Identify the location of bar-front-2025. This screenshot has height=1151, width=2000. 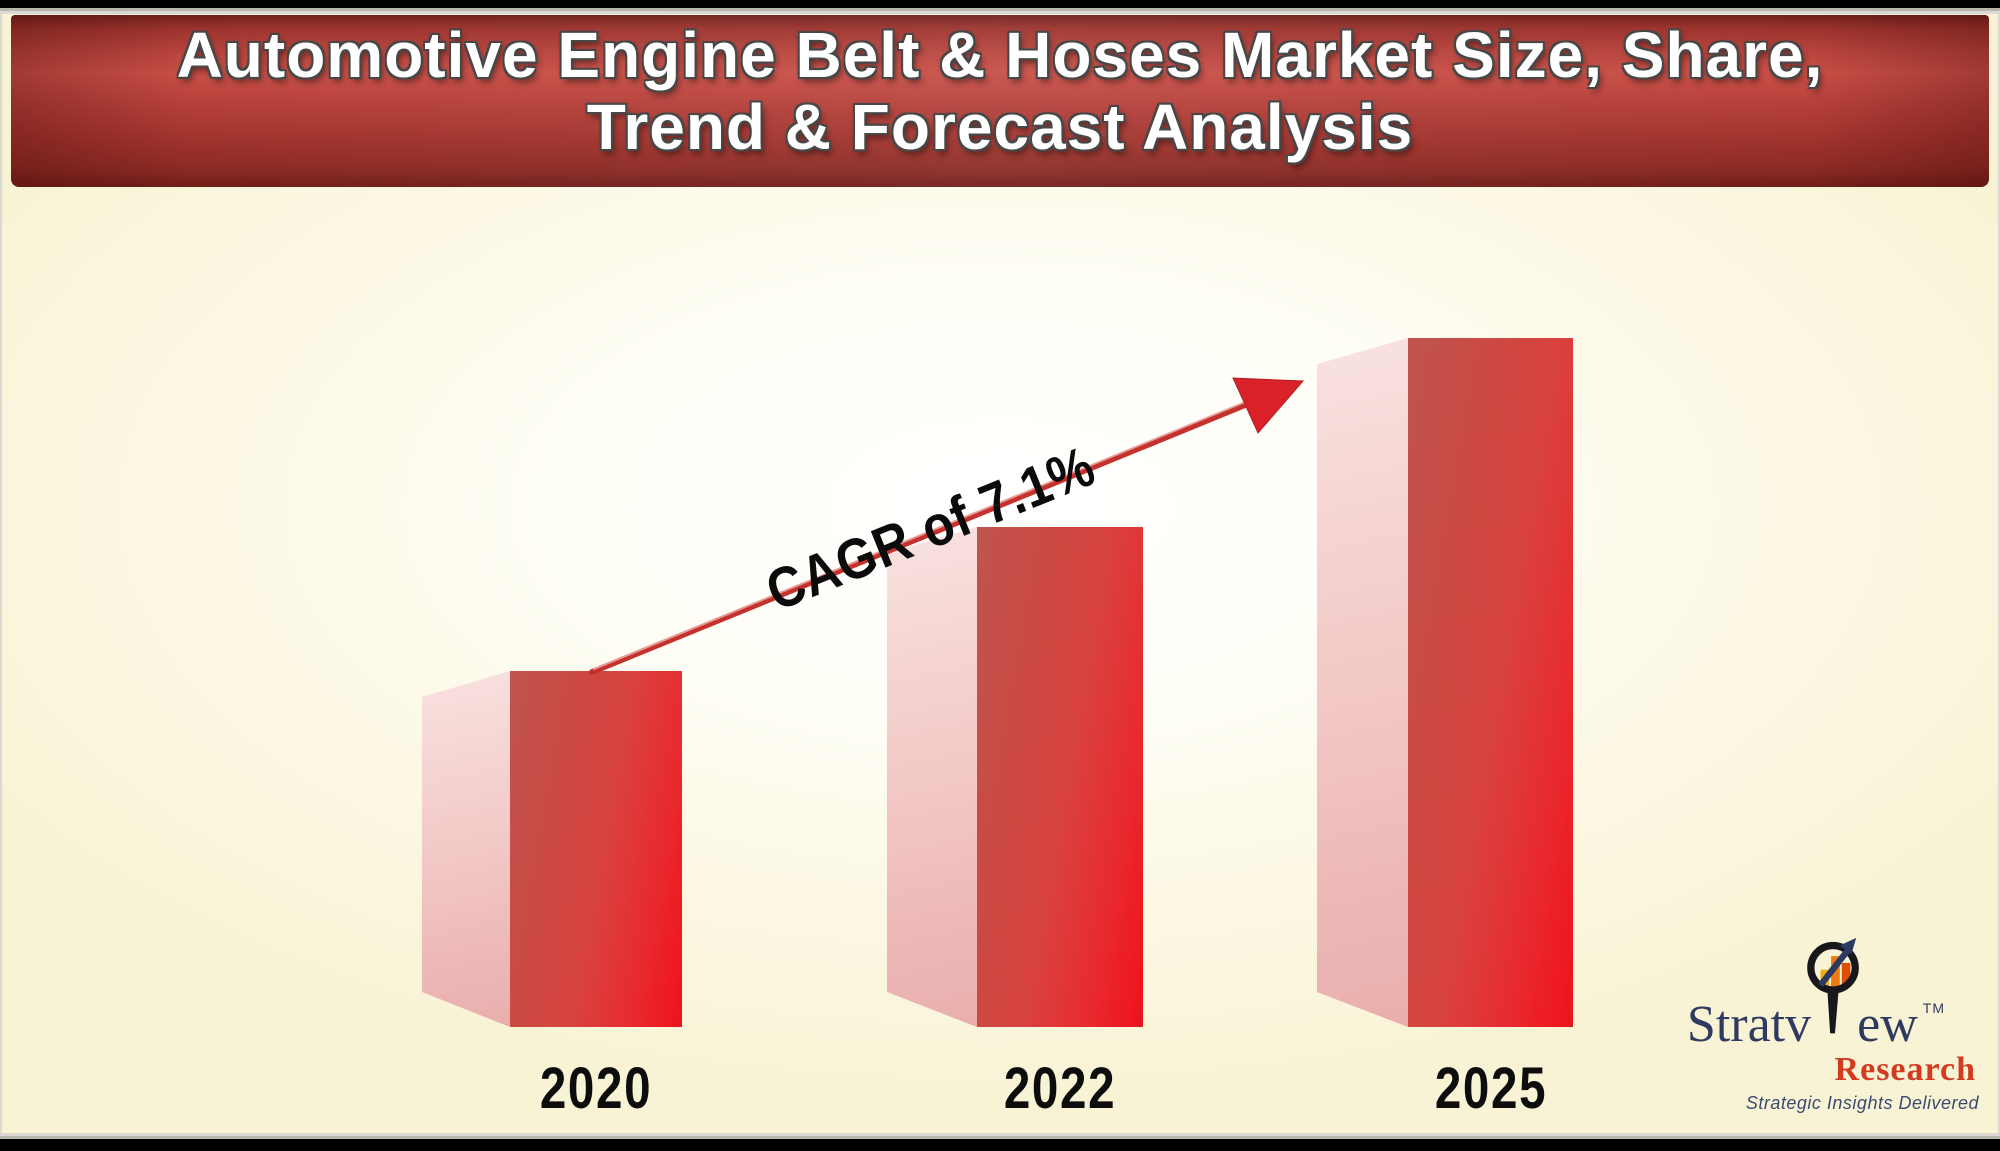
(1490, 682).